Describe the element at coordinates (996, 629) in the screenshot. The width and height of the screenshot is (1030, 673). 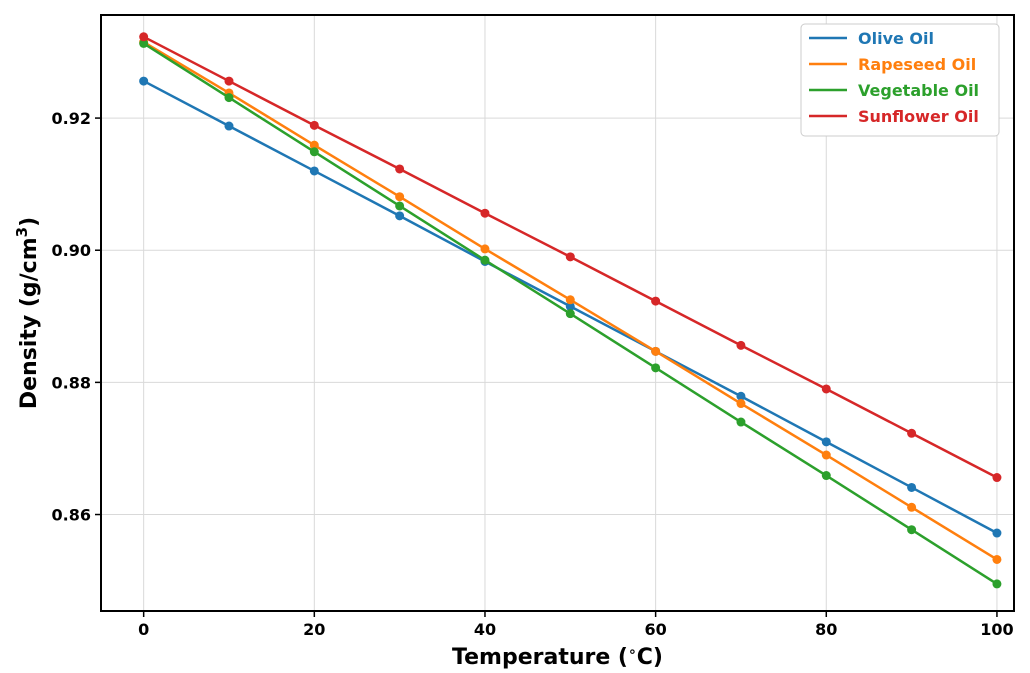
I see `x-tick-label: 100` at that location.